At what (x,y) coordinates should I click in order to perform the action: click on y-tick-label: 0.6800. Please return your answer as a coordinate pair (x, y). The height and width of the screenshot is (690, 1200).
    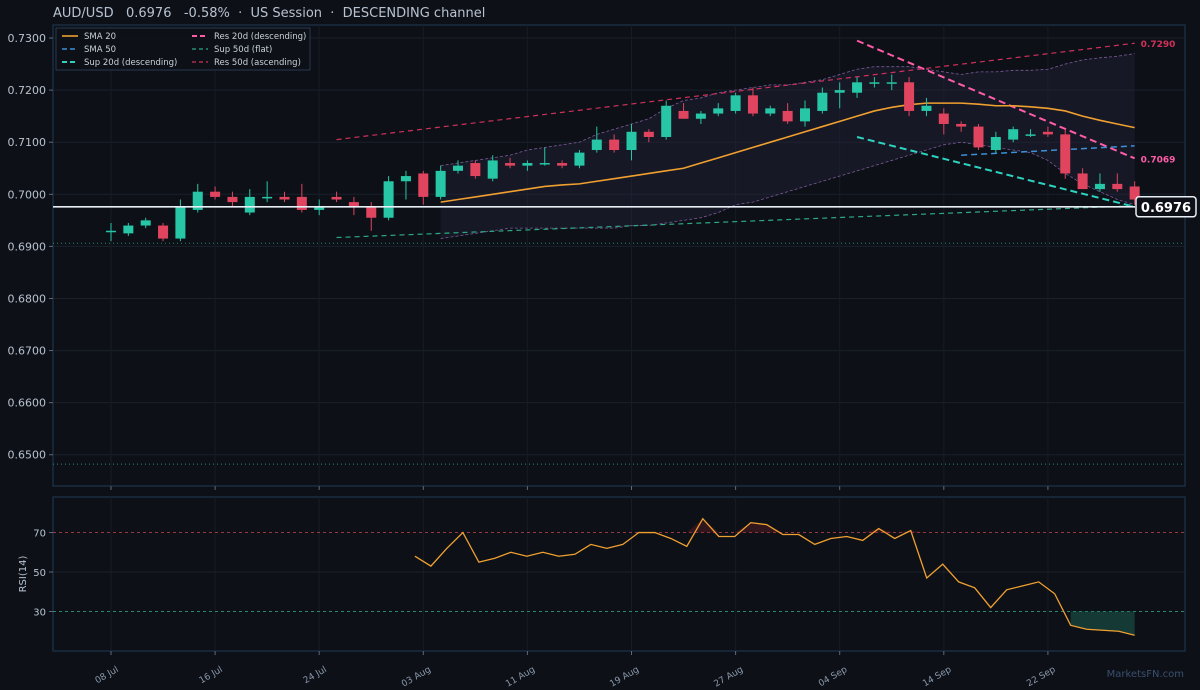
    Looking at the image, I should click on (27, 298).